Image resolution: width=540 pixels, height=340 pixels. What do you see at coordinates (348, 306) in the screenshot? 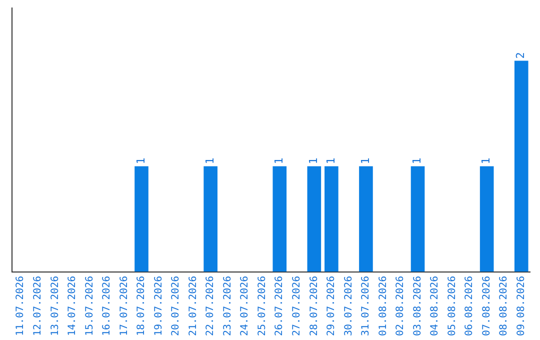
I see `x-tick-label: 30.07.2026` at bounding box center [348, 306].